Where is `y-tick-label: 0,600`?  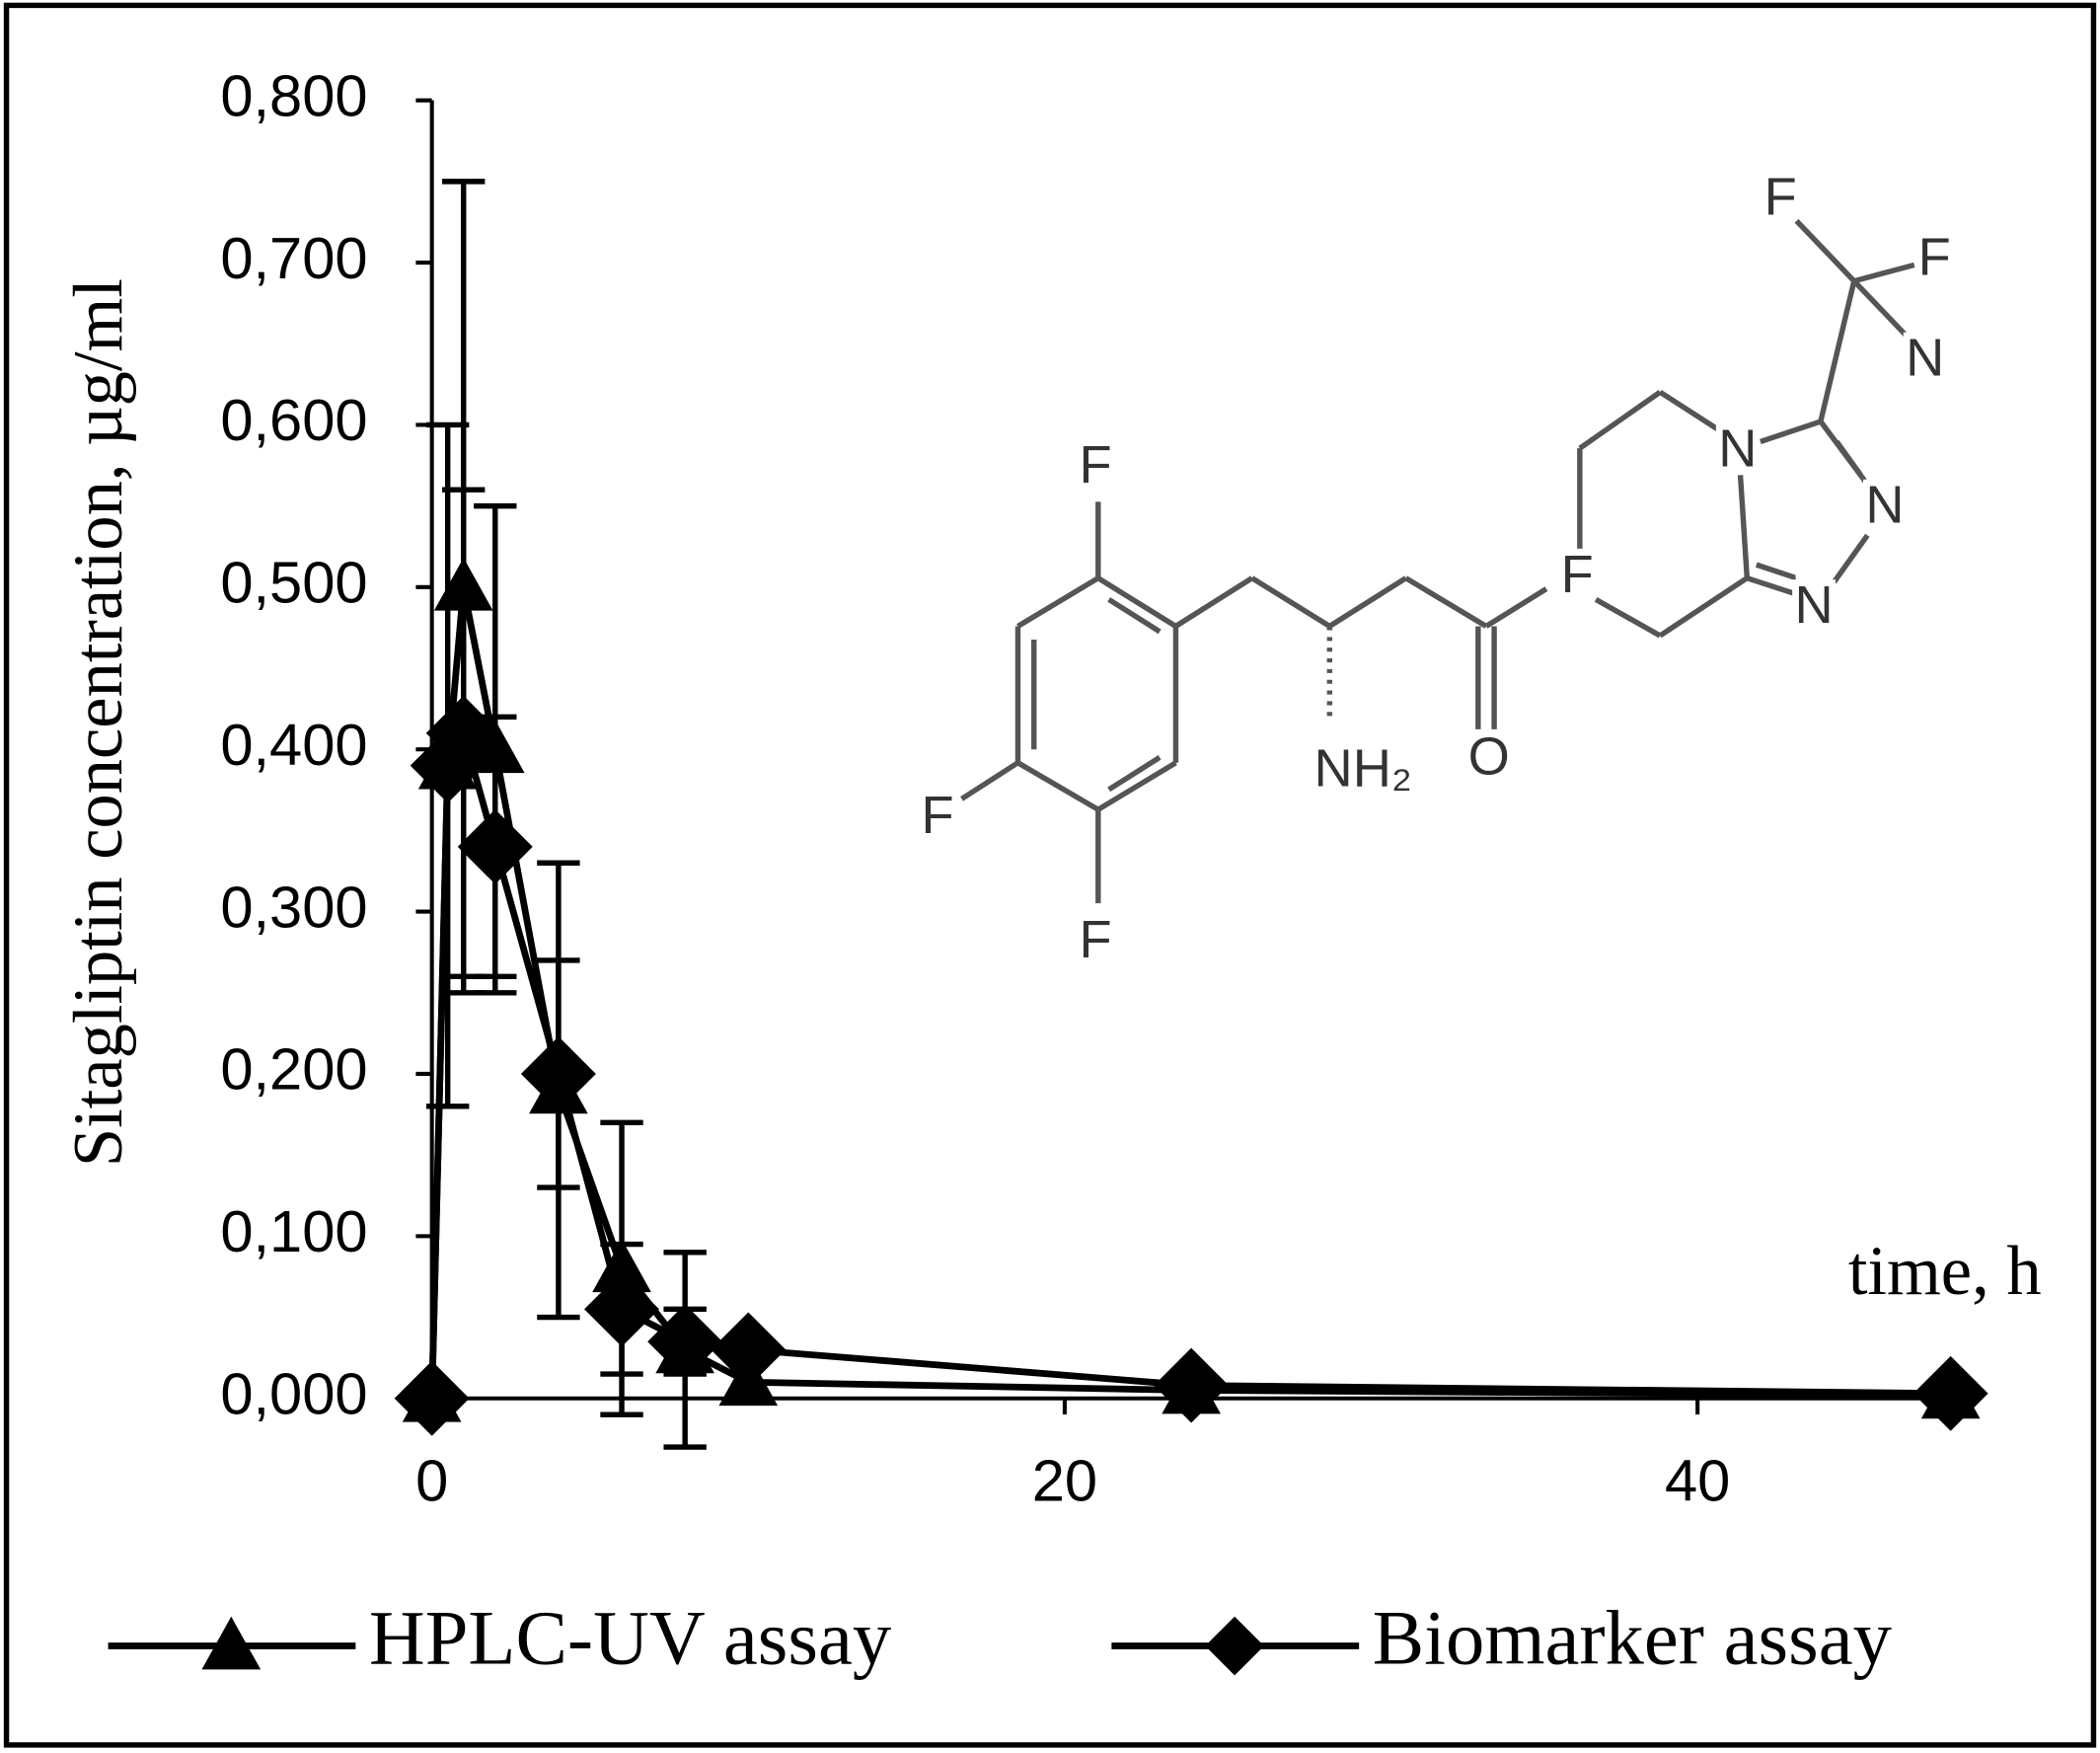
y-tick-label: 0,600 is located at coordinates (293, 420).